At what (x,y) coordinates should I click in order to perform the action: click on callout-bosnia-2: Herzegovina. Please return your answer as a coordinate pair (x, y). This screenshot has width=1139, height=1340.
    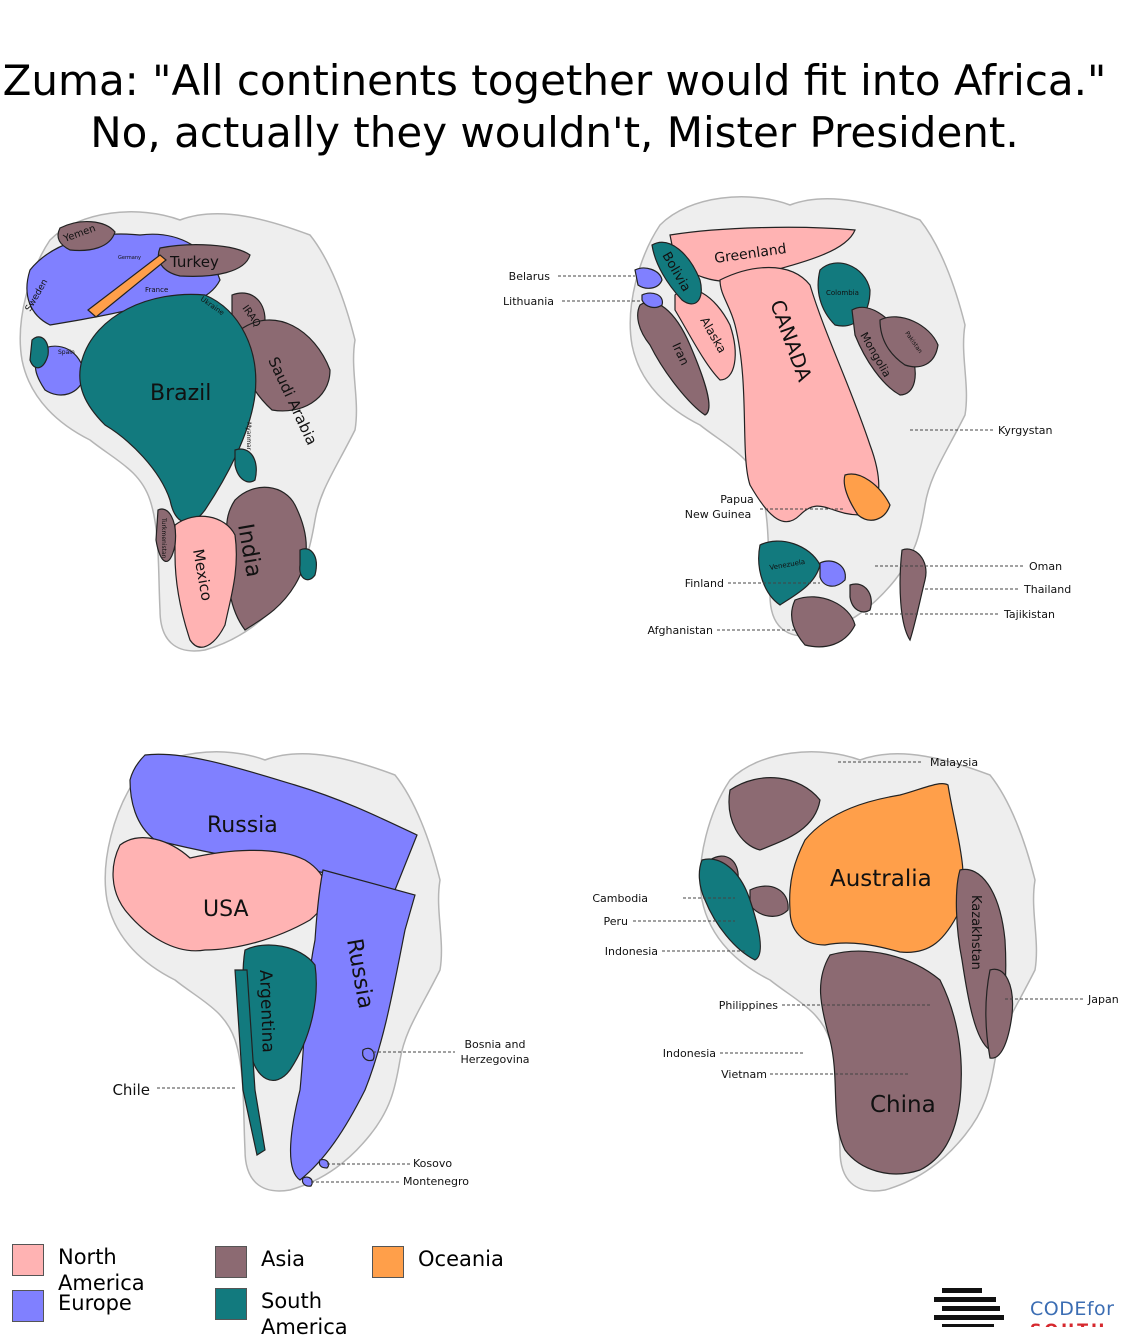
    Looking at the image, I should click on (494, 1059).